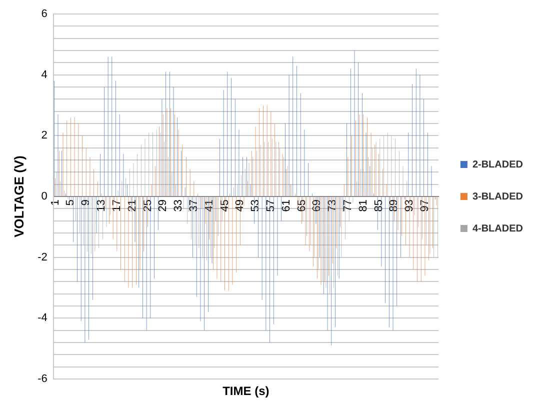  What do you see at coordinates (410, 206) in the screenshot?
I see `x-tick-label: 93` at bounding box center [410, 206].